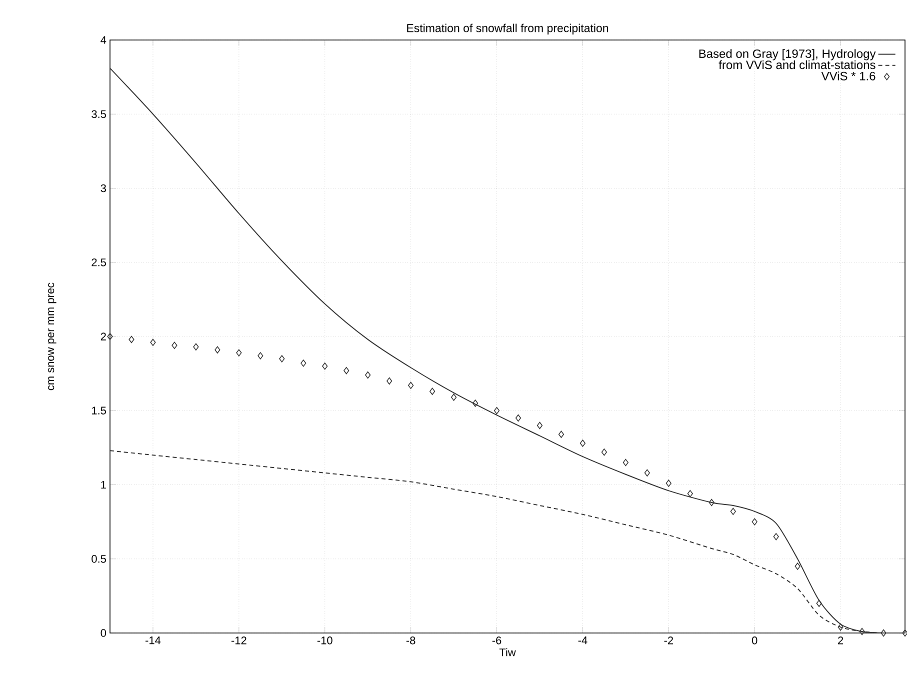 The height and width of the screenshot is (683, 907). What do you see at coordinates (99, 410) in the screenshot?
I see `y-tick-label: 1.5` at bounding box center [99, 410].